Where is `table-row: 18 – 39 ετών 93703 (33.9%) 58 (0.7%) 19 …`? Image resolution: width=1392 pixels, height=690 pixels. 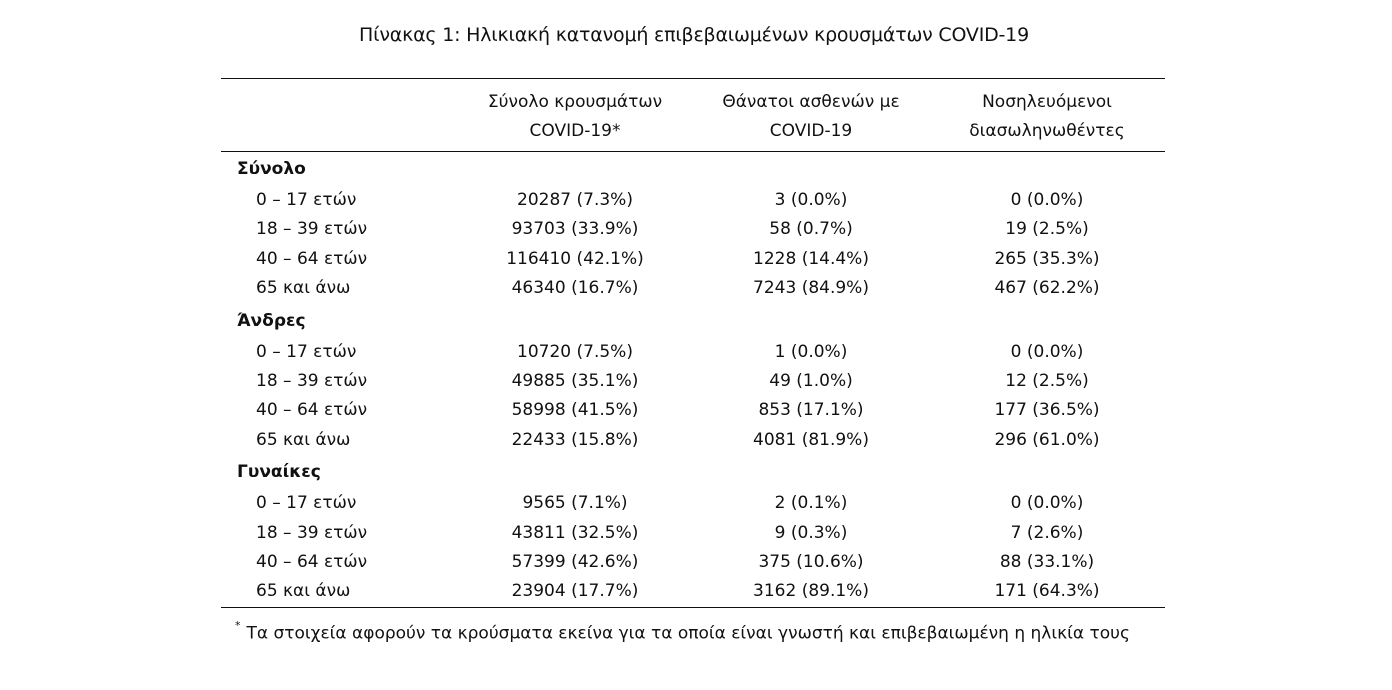 table-row: 18 – 39 ετών 93703 (33.9%) 58 (0.7%) 19 … is located at coordinates (693, 229).